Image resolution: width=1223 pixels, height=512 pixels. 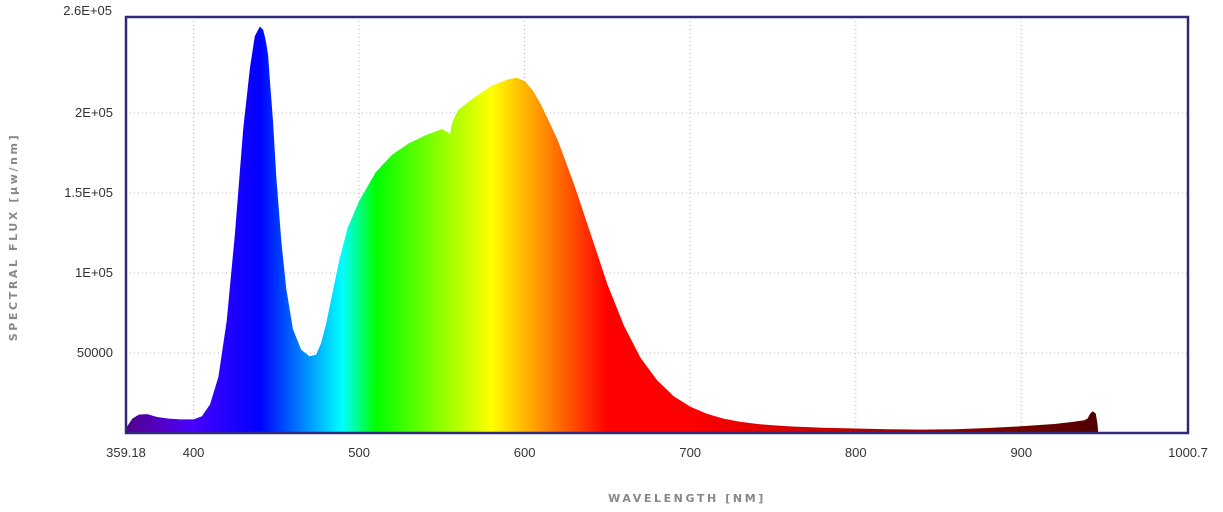 I want to click on y-axis-title: SPECTRAL FLUX [µw/nm], so click(x=13, y=237).